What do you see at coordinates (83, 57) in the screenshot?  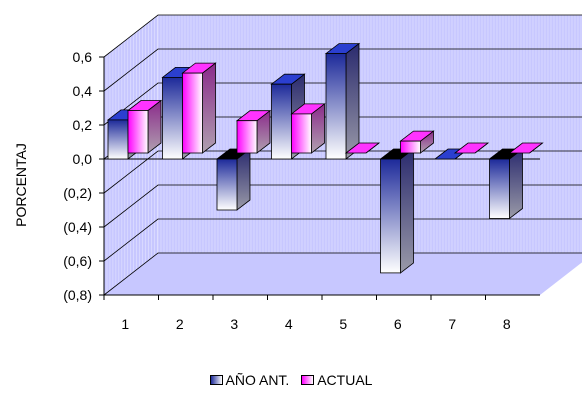 I see `y-tick-label: 0,6` at bounding box center [83, 57].